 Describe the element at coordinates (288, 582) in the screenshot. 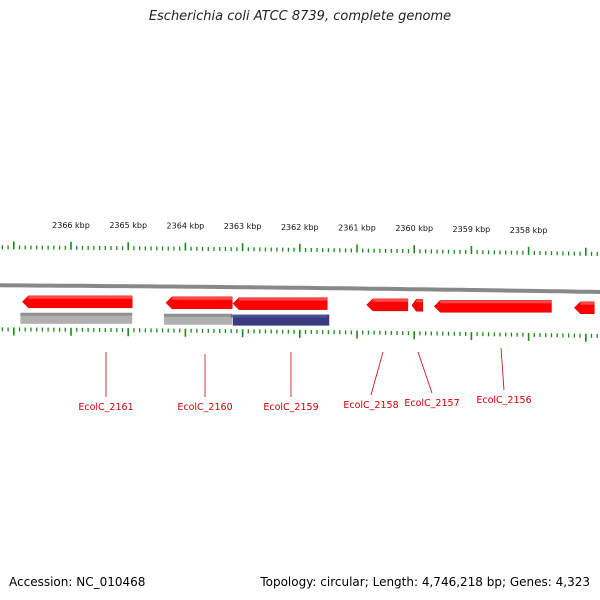

I see `topology-label: Topology:` at that location.